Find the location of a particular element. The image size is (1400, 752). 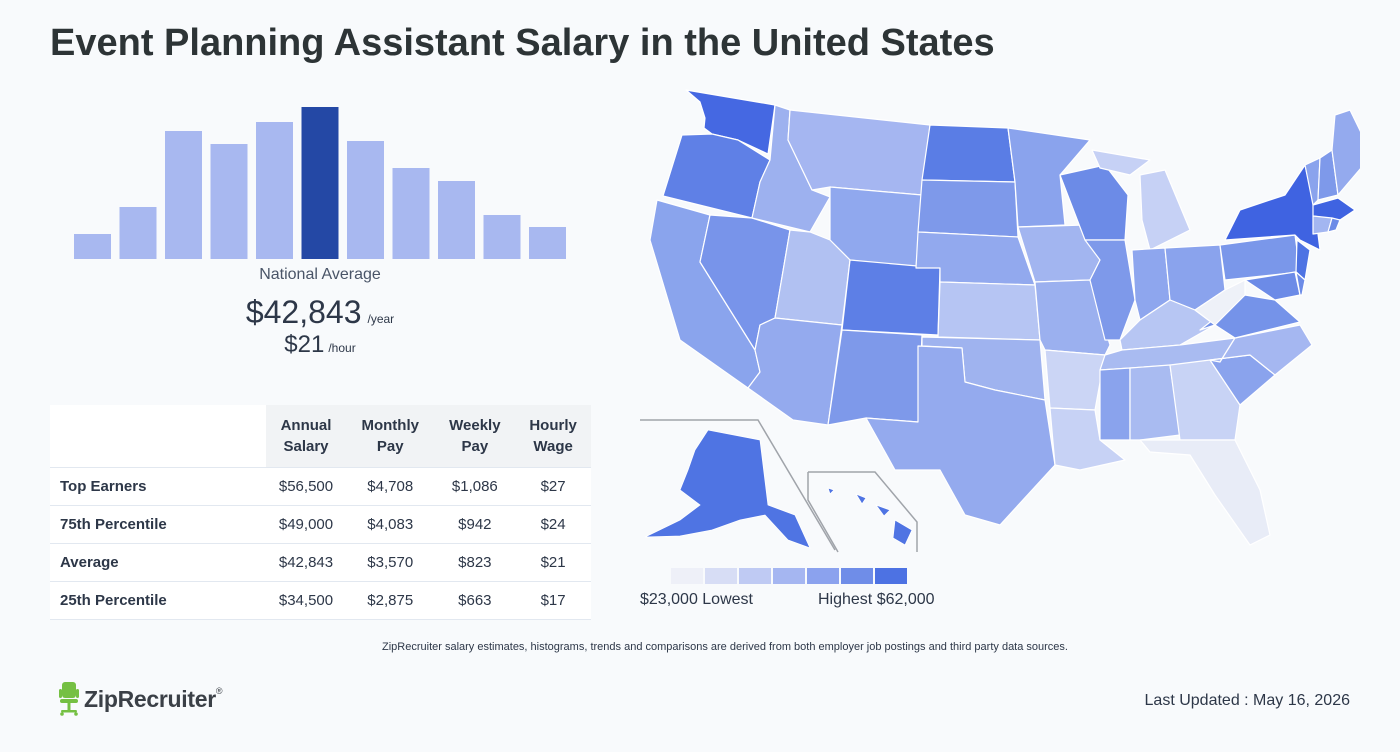

row-label: 75th Percentile is located at coordinates (158, 524).